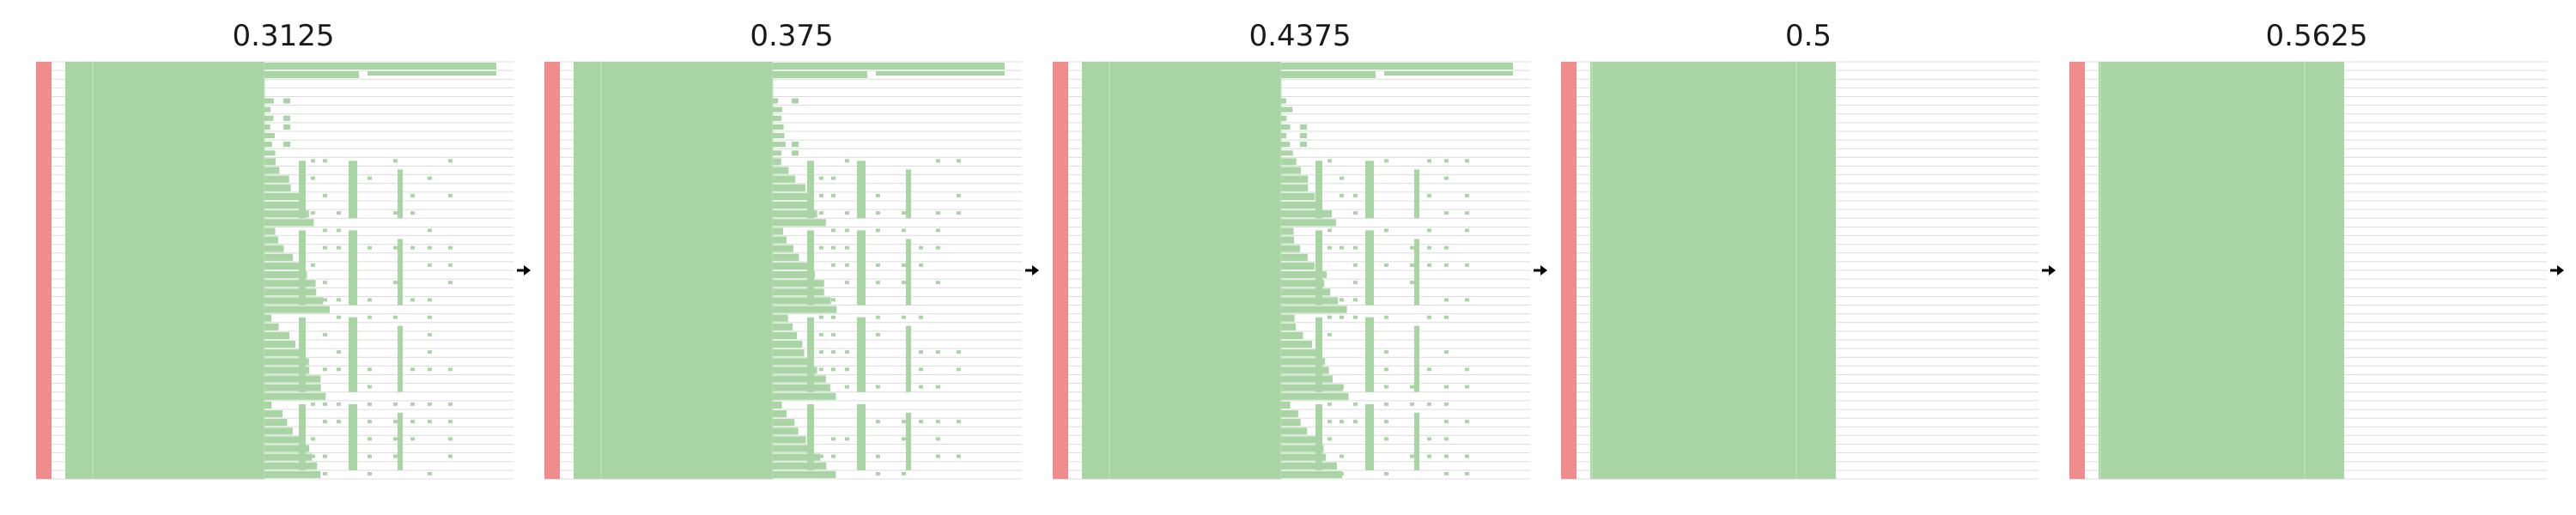  What do you see at coordinates (283, 36) in the screenshot?
I see `panel-title-1: 0.3125` at bounding box center [283, 36].